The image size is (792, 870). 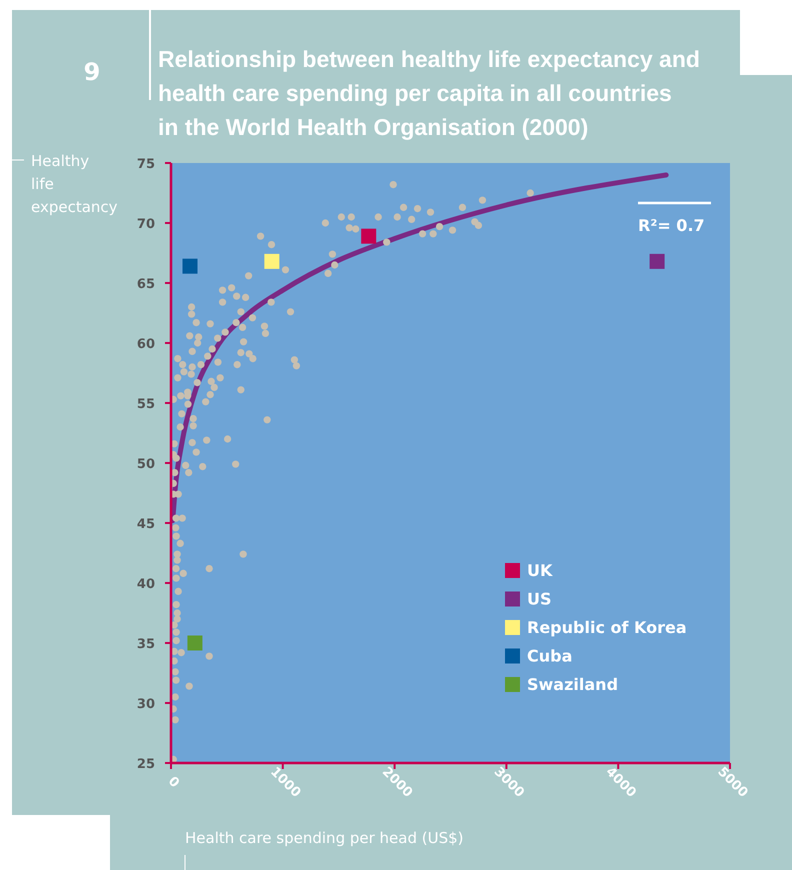 I want to click on y-tick-label: 75, so click(x=145, y=164).